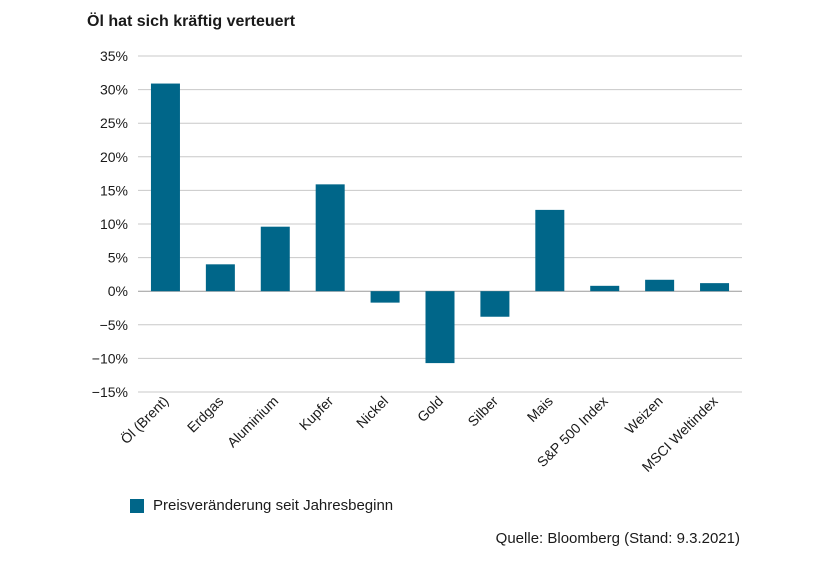 Image resolution: width=830 pixels, height=565 pixels. Describe the element at coordinates (114, 56) in the screenshot. I see `y-tick-label: 35%` at that location.